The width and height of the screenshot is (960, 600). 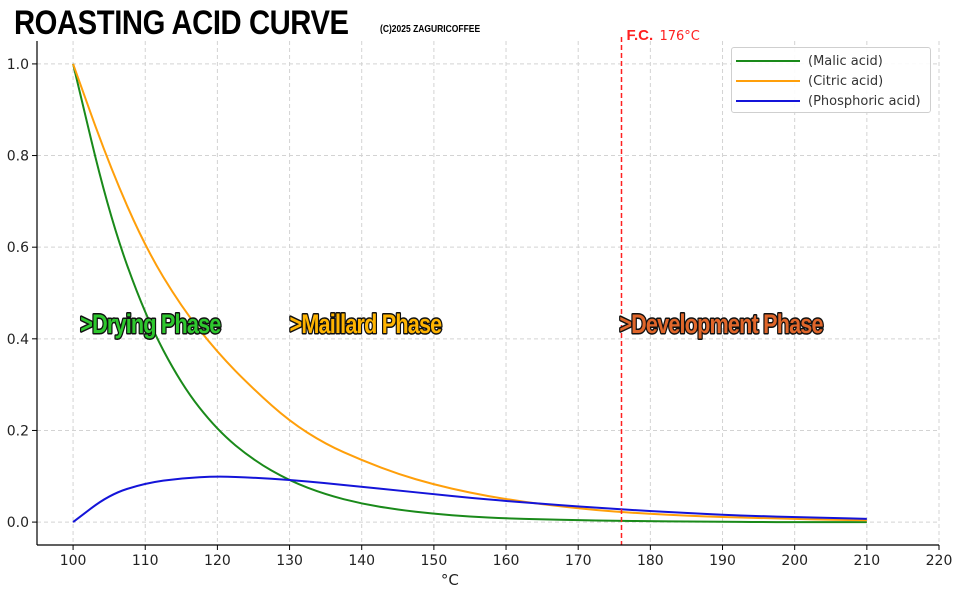 I want to click on y-tick-label: 0.0, so click(x=18, y=523).